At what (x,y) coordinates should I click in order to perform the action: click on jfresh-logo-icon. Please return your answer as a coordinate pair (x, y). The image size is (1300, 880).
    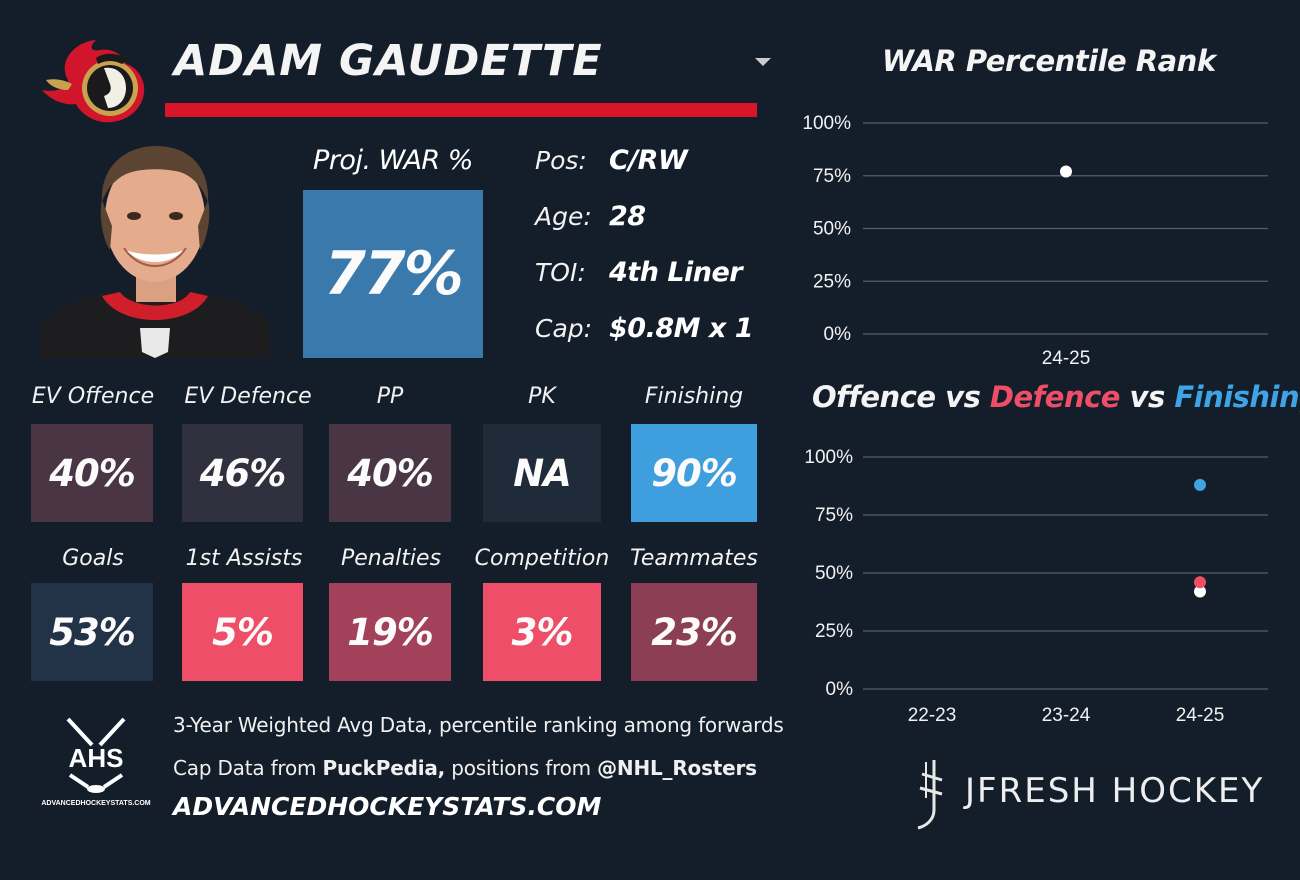
    Looking at the image, I should click on (930, 795).